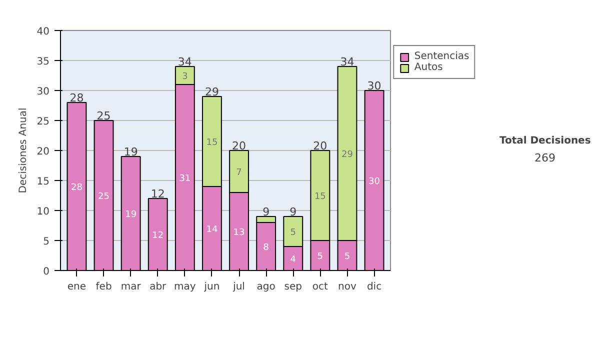 This screenshot has width=600, height=340. Describe the element at coordinates (158, 236) in the screenshot. I see `data-label: 12` at that location.